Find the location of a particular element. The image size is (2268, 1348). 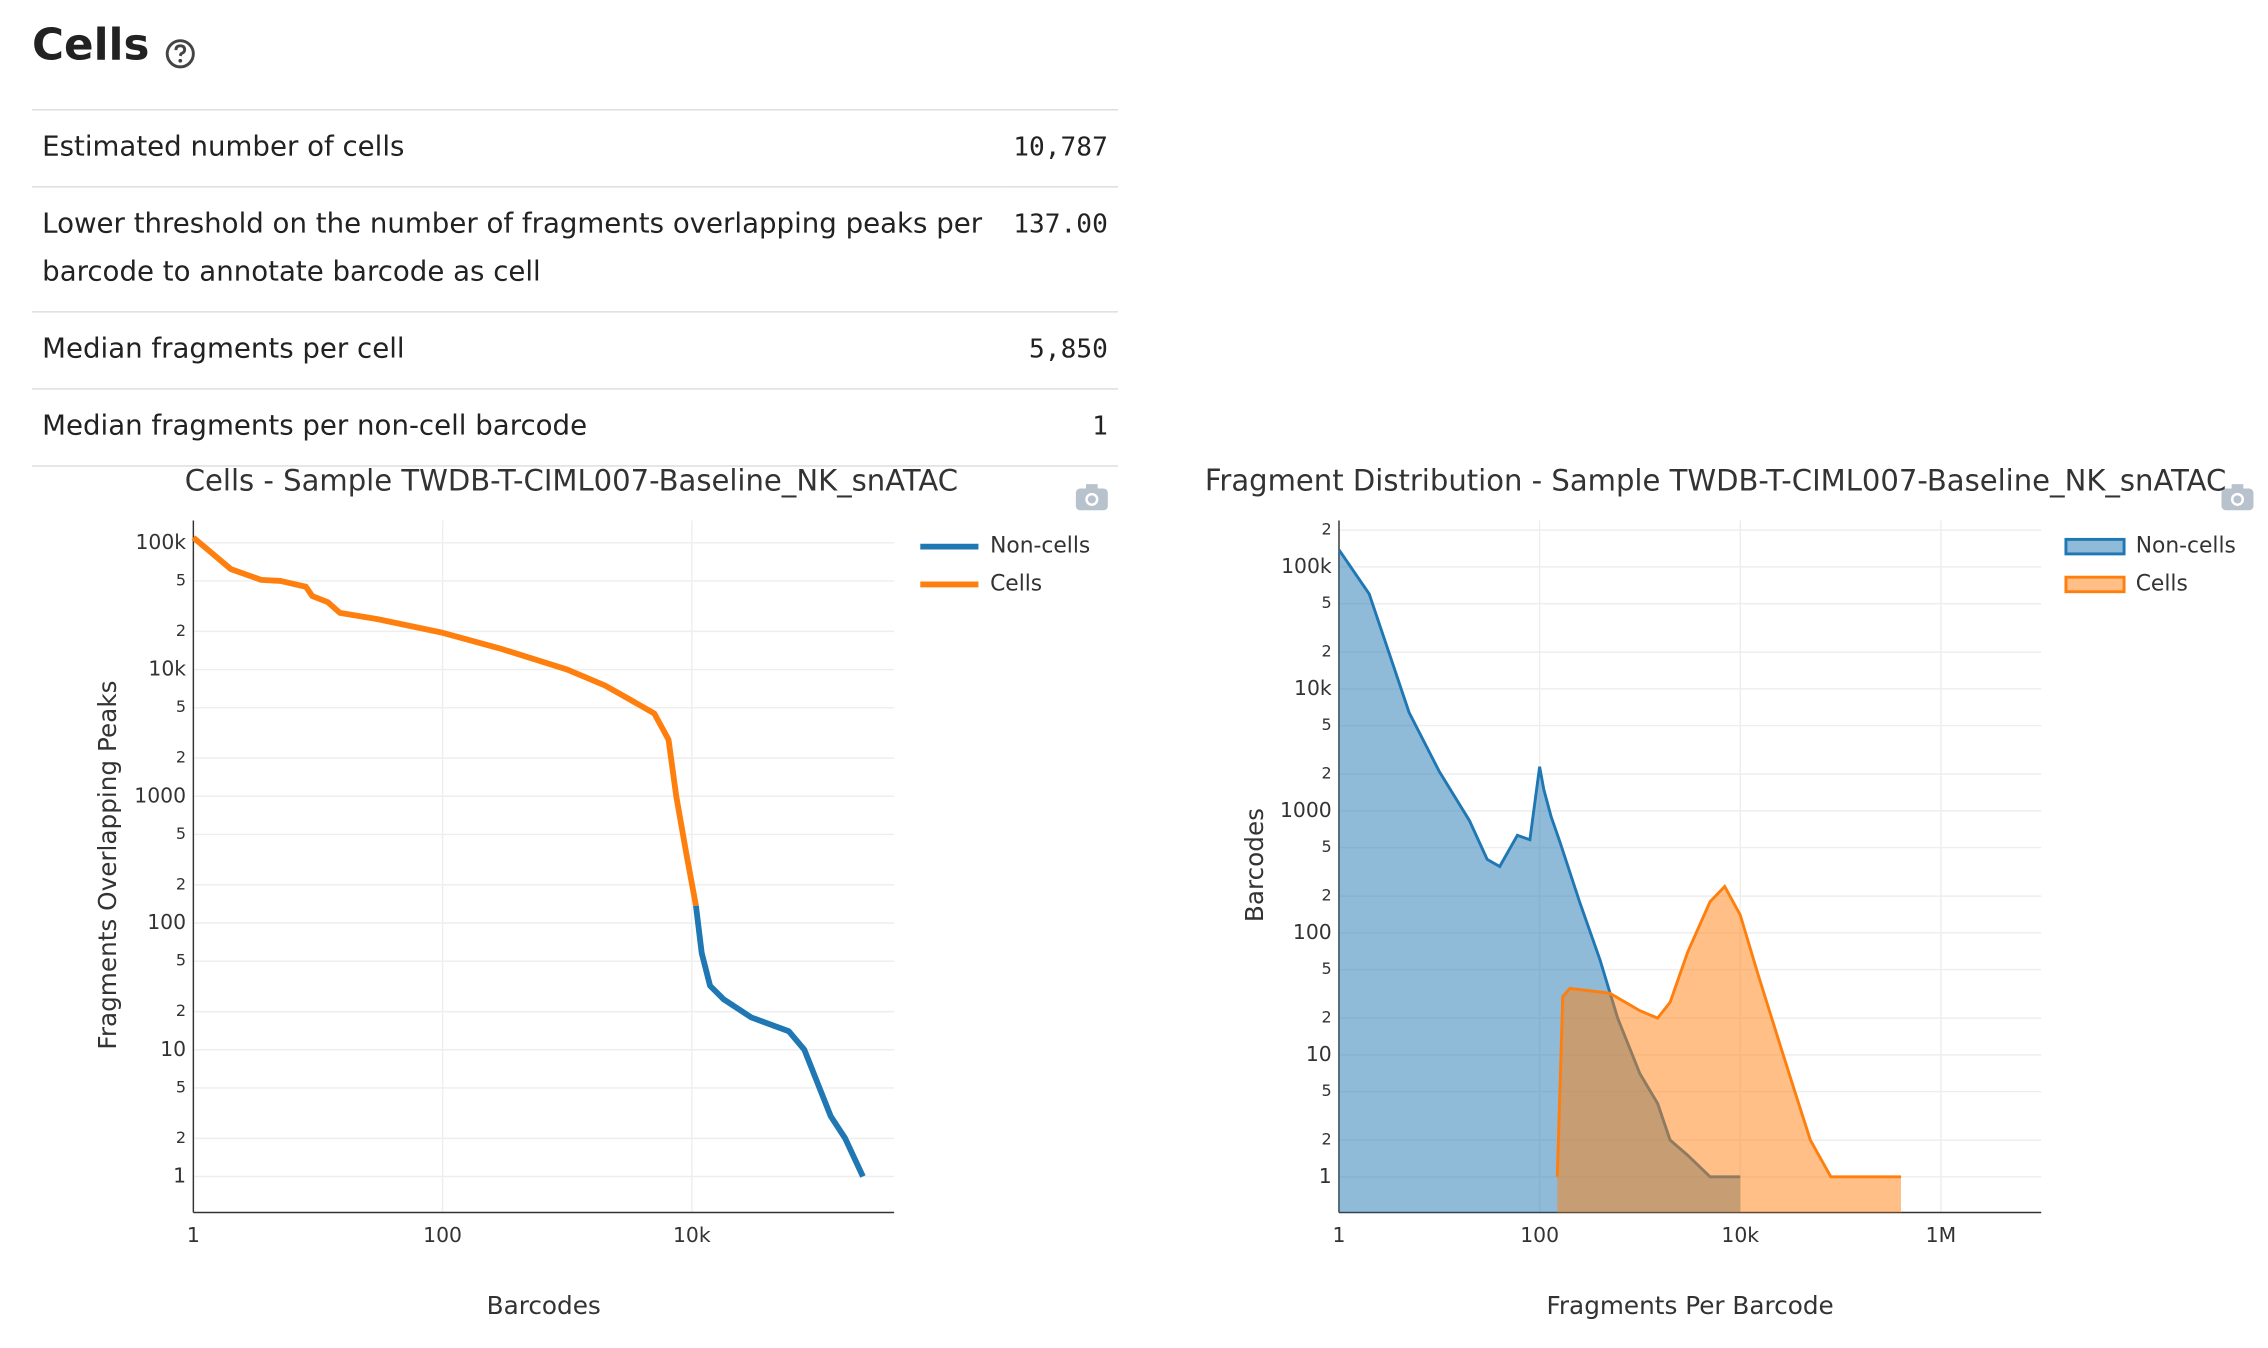

table-row: Median fragments per non-cell barcode 1 is located at coordinates (575, 427).